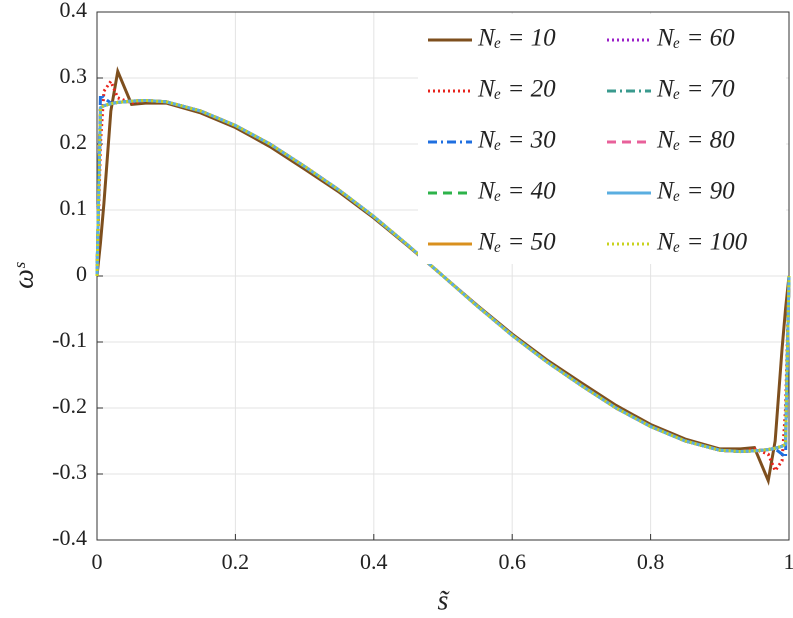 This screenshot has height=618, width=793. Describe the element at coordinates (516, 140) in the screenshot. I see `legend-label: Nₑ = 30` at that location.